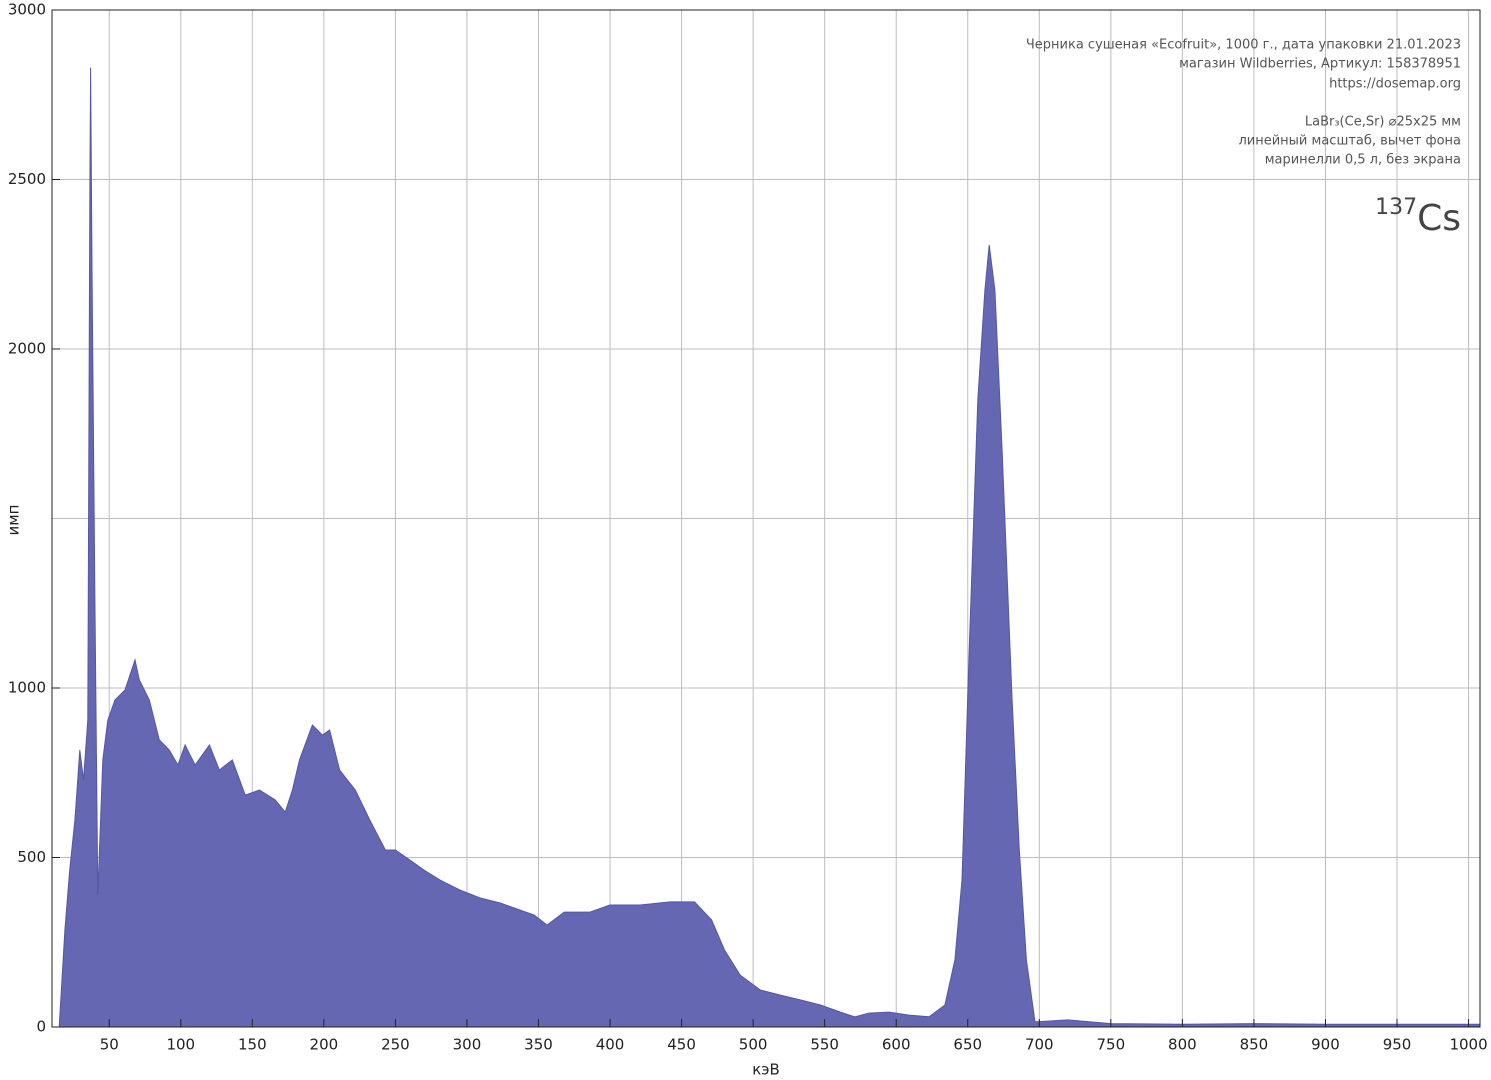 The height and width of the screenshot is (1080, 1491). I want to click on x-tick-label: 150, so click(252, 1045).